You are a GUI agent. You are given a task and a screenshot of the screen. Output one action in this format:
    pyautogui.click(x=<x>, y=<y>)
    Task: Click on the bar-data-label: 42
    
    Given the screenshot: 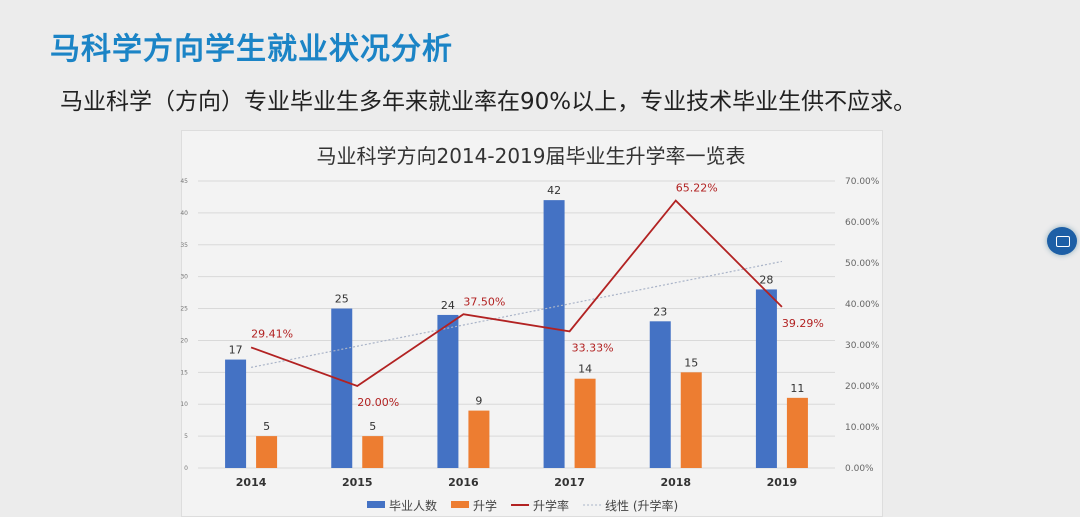 What is the action you would take?
    pyautogui.click(x=554, y=190)
    